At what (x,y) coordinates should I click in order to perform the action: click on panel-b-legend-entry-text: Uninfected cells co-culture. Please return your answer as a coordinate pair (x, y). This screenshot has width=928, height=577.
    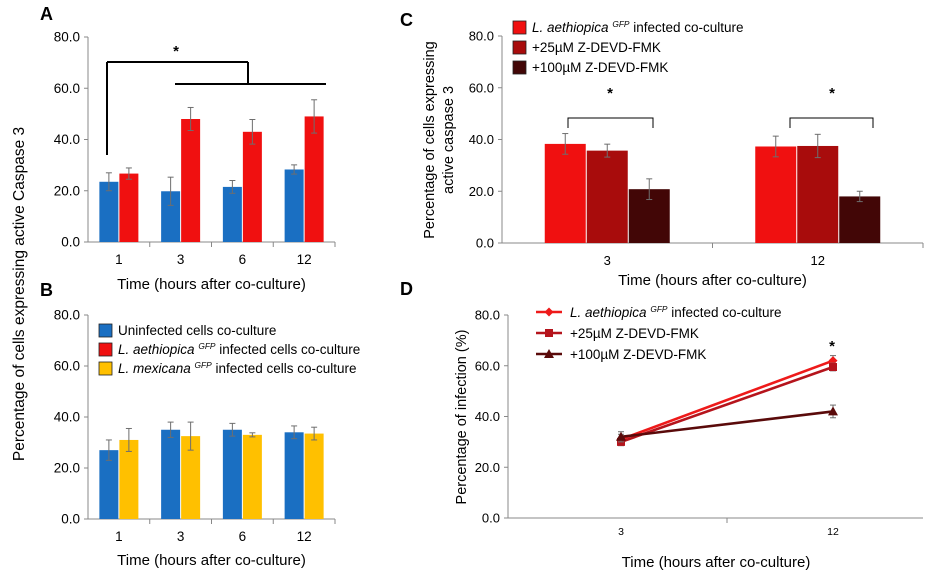
    Looking at the image, I should click on (197, 330).